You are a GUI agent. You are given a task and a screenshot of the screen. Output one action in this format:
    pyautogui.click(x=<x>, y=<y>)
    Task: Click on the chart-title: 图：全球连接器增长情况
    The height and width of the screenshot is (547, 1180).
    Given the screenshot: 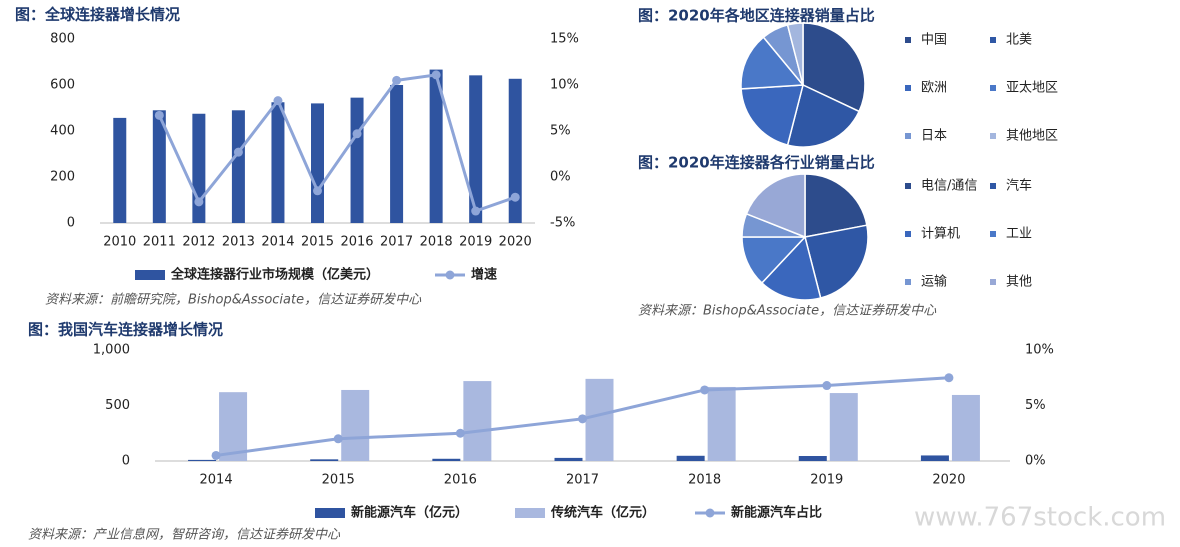 What is the action you would take?
    pyautogui.click(x=97, y=15)
    